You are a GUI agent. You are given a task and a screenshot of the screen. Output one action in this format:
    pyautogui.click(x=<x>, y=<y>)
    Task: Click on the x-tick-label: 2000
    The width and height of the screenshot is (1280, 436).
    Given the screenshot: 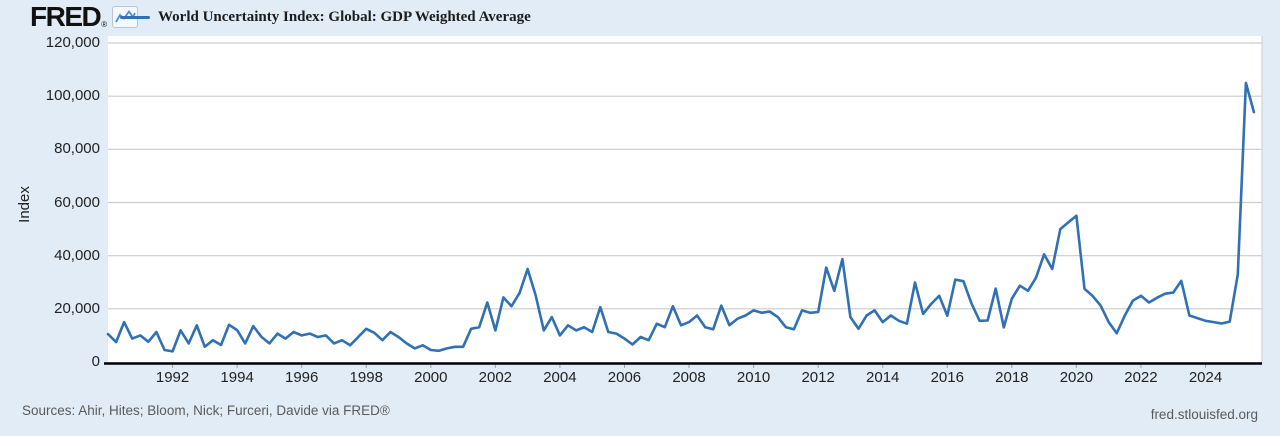 What is the action you would take?
    pyautogui.click(x=431, y=377)
    